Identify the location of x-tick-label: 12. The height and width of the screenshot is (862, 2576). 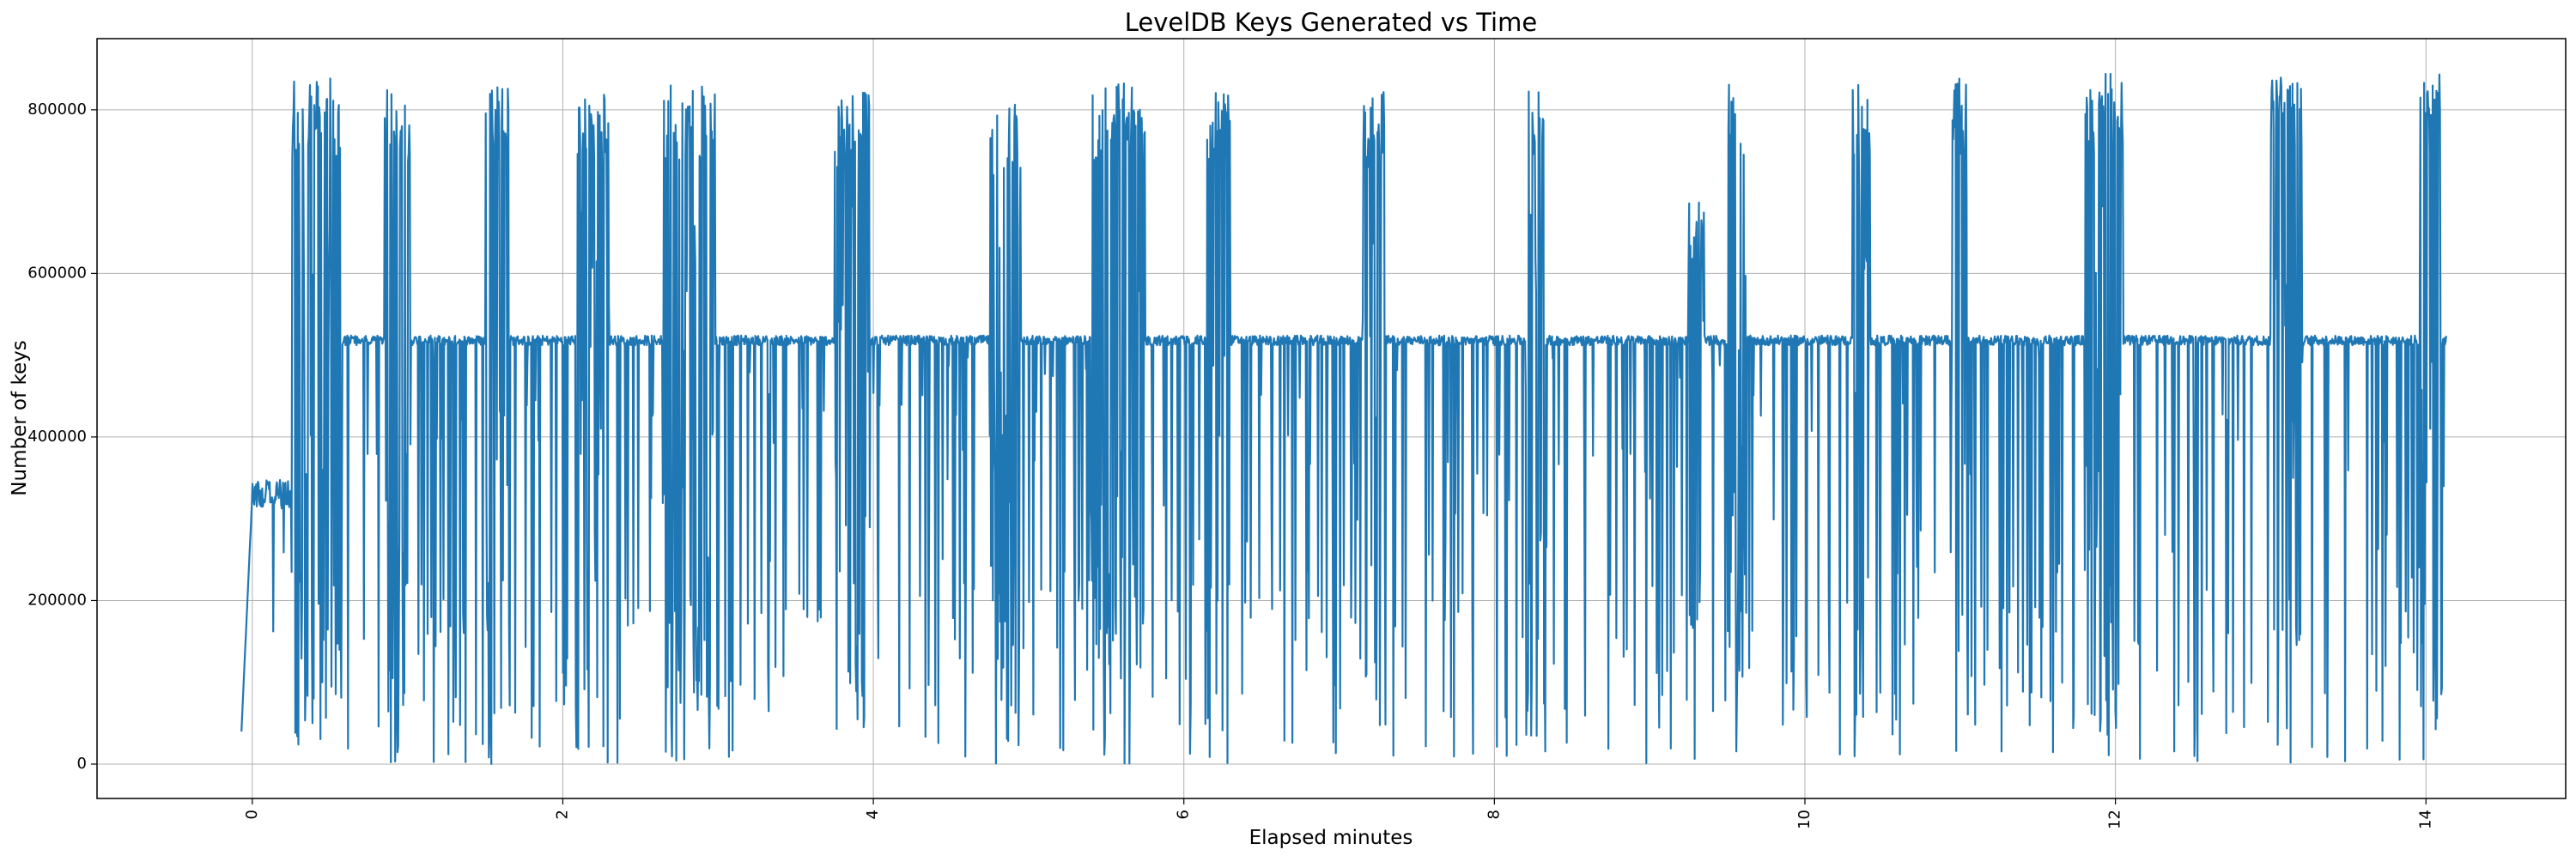
(2115, 819).